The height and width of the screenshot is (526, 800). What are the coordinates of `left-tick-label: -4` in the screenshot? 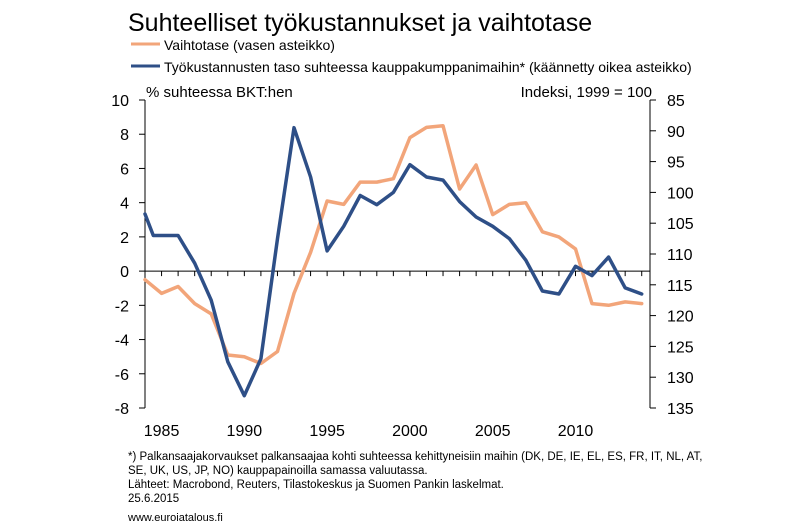 It's located at (122, 341).